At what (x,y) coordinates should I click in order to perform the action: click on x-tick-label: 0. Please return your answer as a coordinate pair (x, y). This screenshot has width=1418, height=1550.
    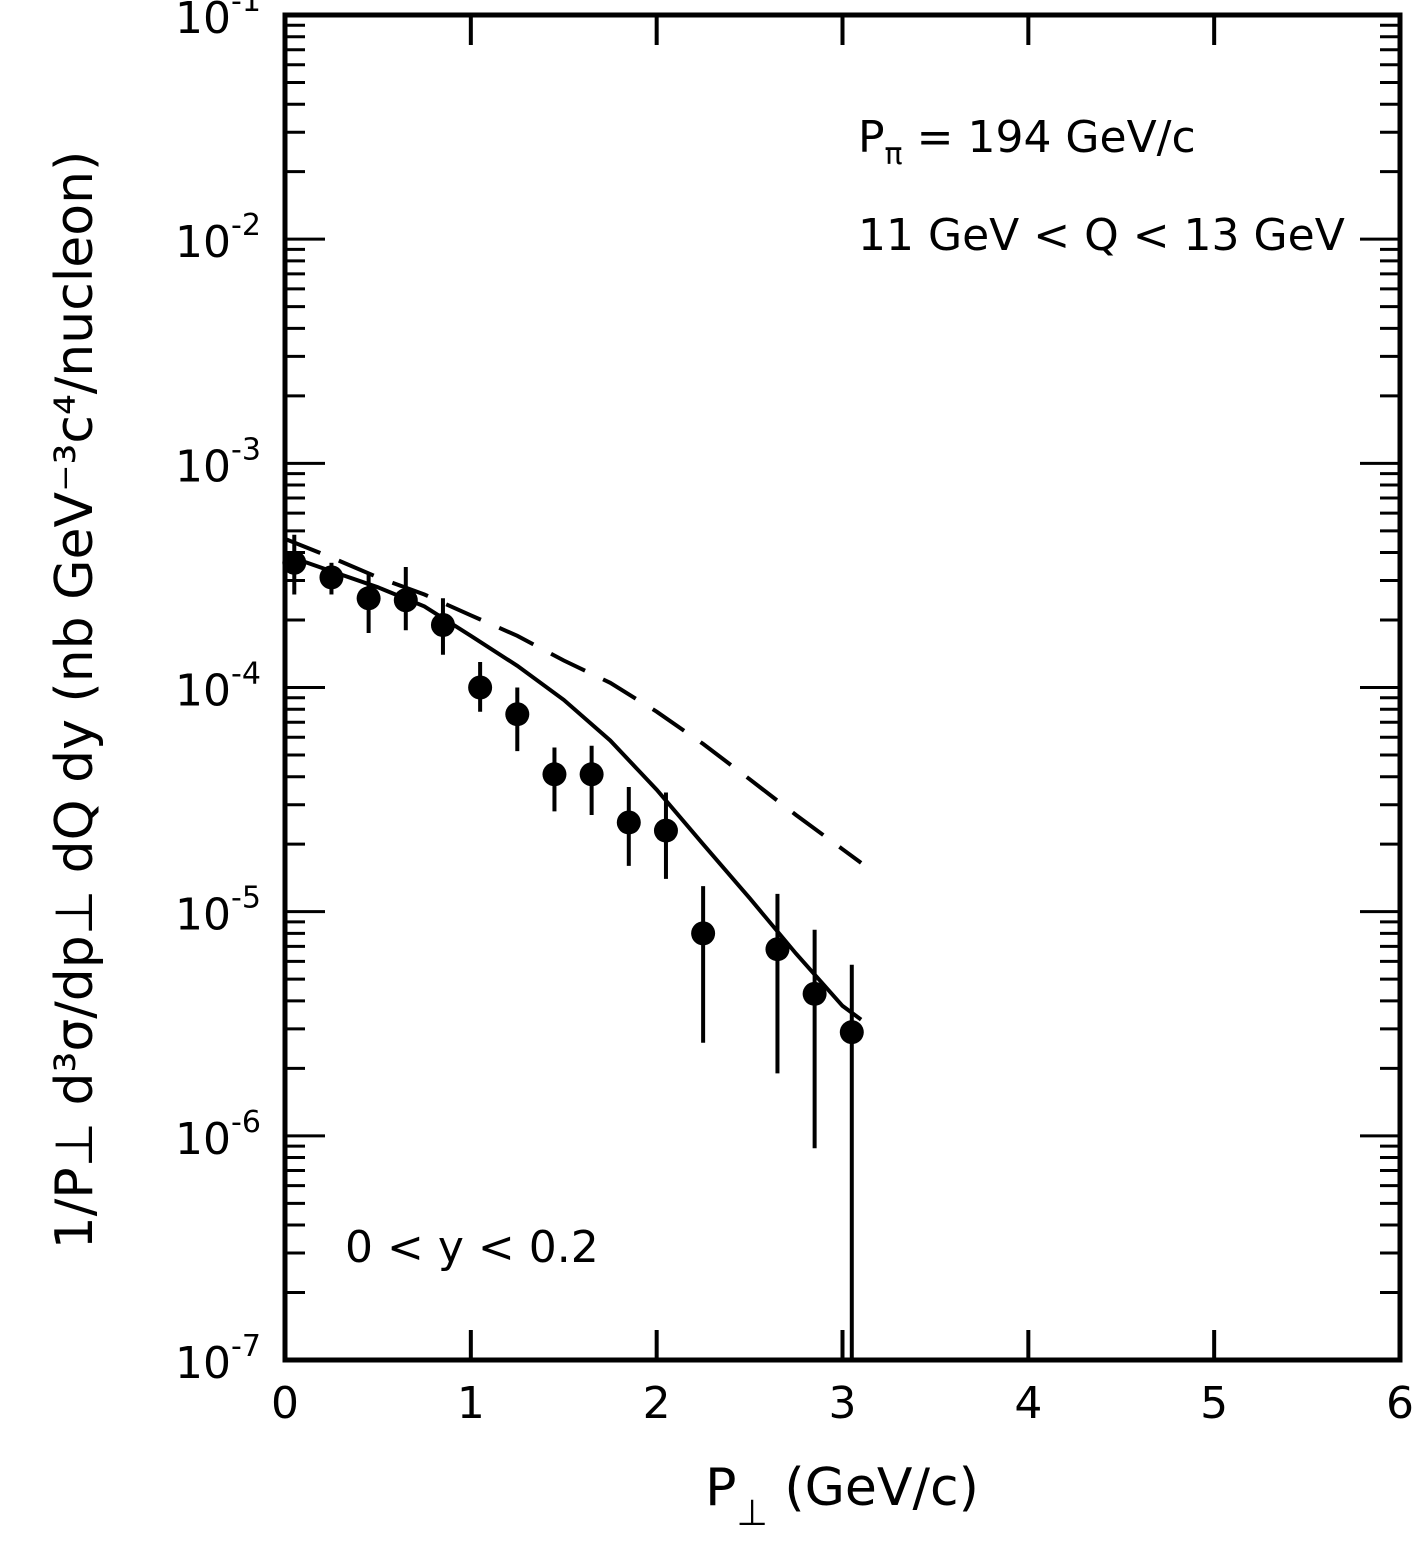
    Looking at the image, I should click on (285, 1403).